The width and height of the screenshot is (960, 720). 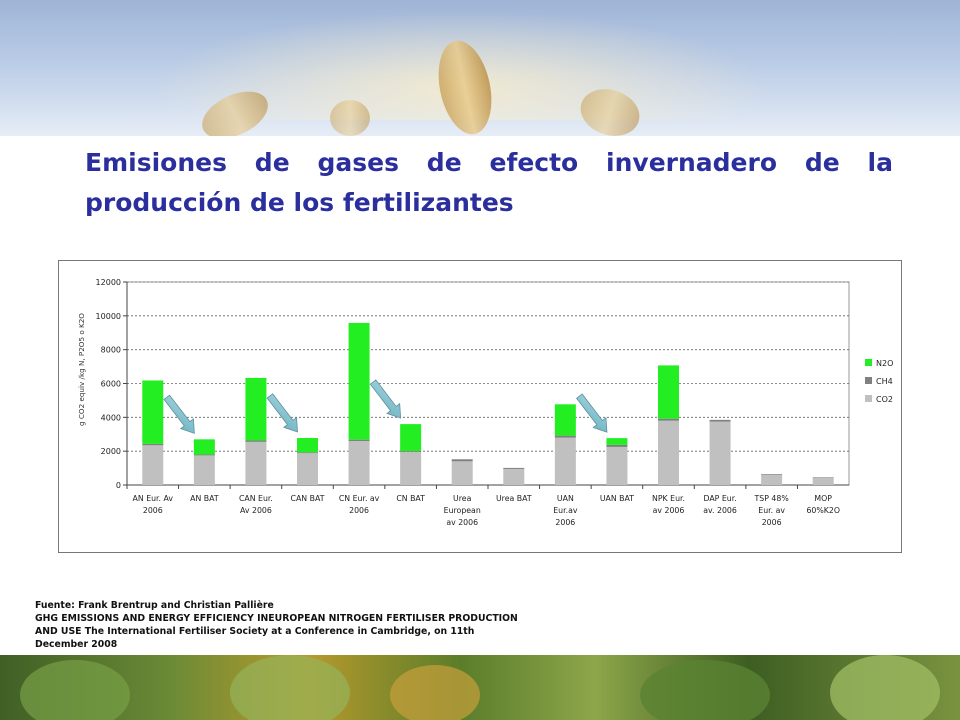 What do you see at coordinates (565, 510) in the screenshot?
I see `x-tick-label: Eur.av` at bounding box center [565, 510].